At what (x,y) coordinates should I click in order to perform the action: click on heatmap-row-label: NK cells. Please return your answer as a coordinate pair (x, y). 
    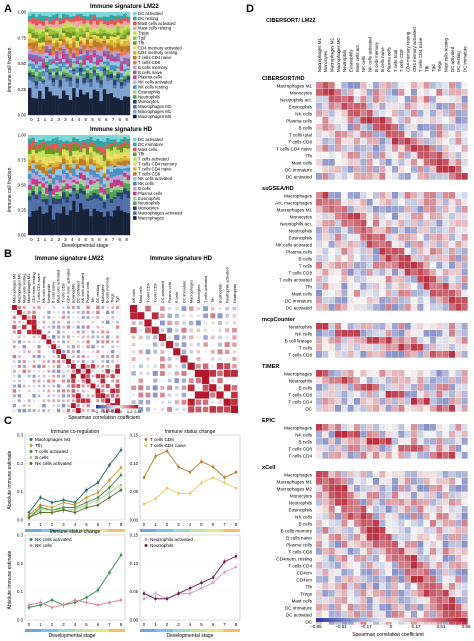
    Looking at the image, I should click on (304, 517).